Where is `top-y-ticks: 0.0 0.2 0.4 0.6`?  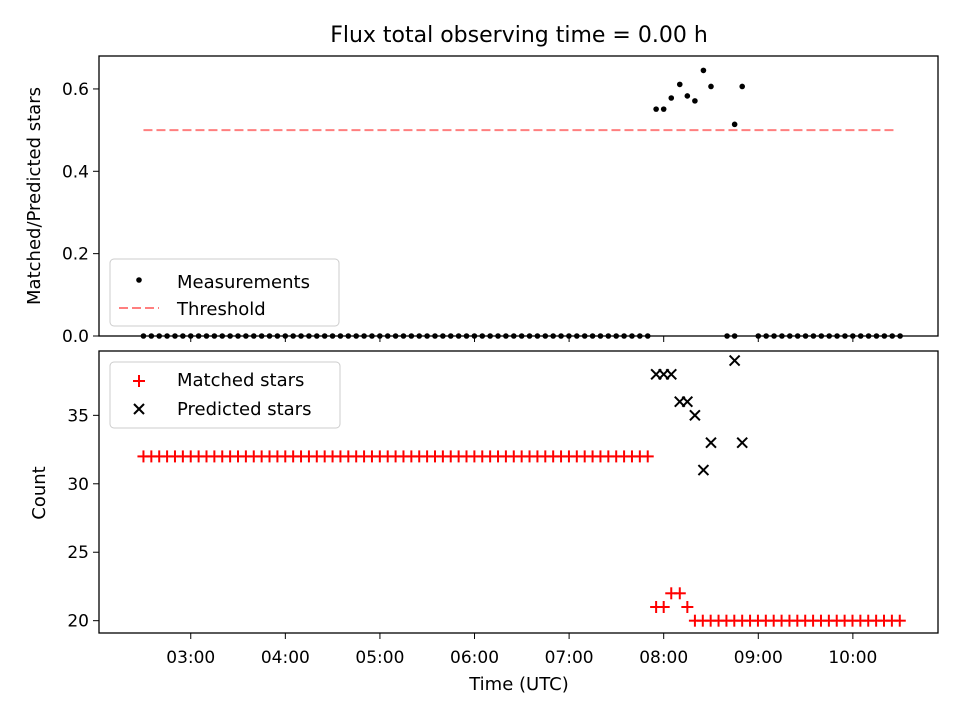 top-y-ticks: 0.0 0.2 0.4 0.6 is located at coordinates (80, 213).